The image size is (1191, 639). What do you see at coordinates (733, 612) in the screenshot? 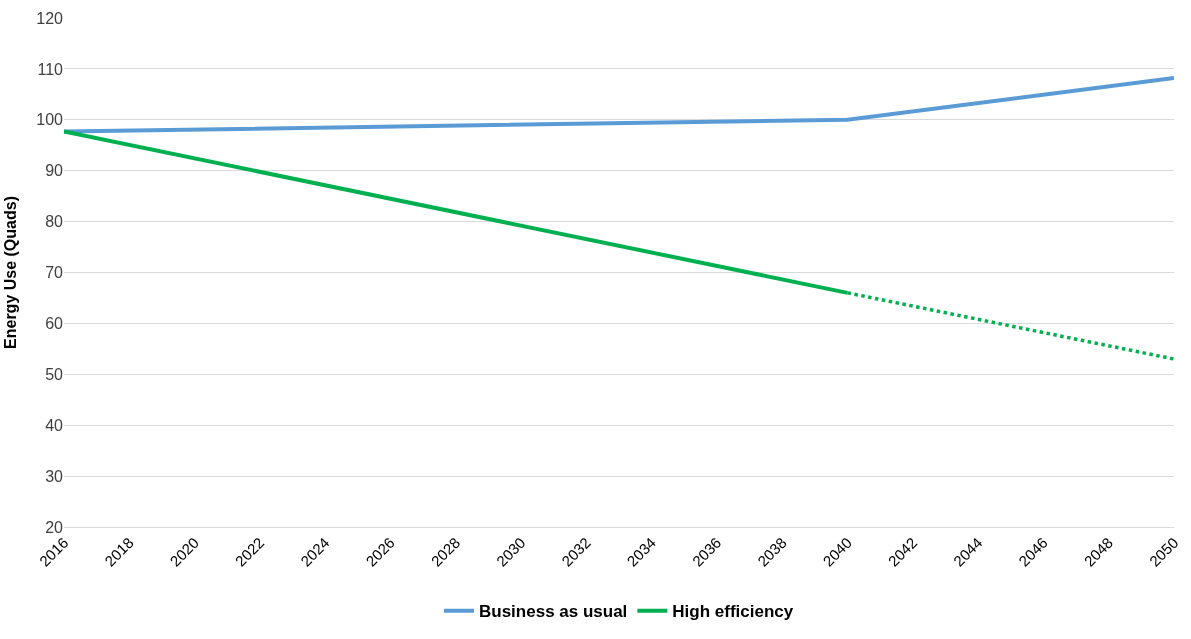
I see `legend-label: High efficiency` at bounding box center [733, 612].